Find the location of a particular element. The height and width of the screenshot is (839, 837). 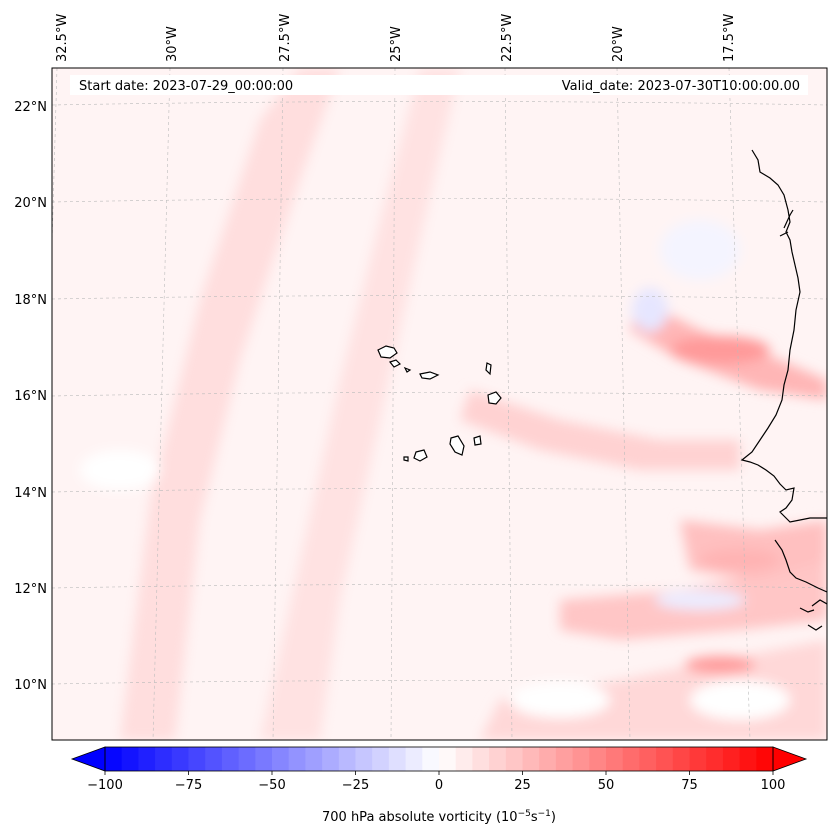

colorbar-tick-label: 0 is located at coordinates (439, 785).